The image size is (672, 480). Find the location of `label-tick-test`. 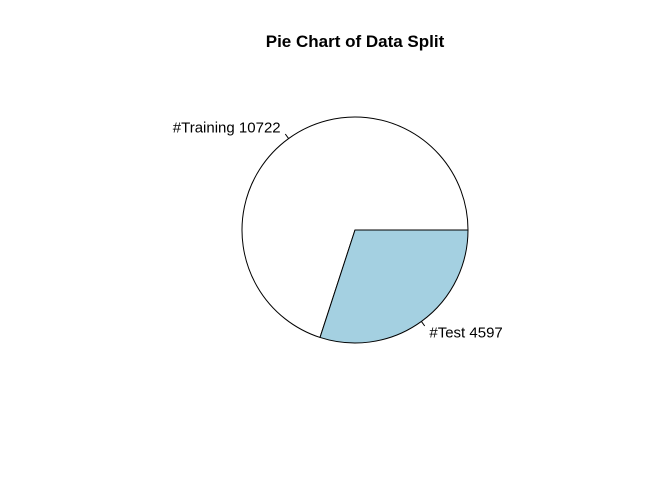

label-tick-test is located at coordinates (423, 324).